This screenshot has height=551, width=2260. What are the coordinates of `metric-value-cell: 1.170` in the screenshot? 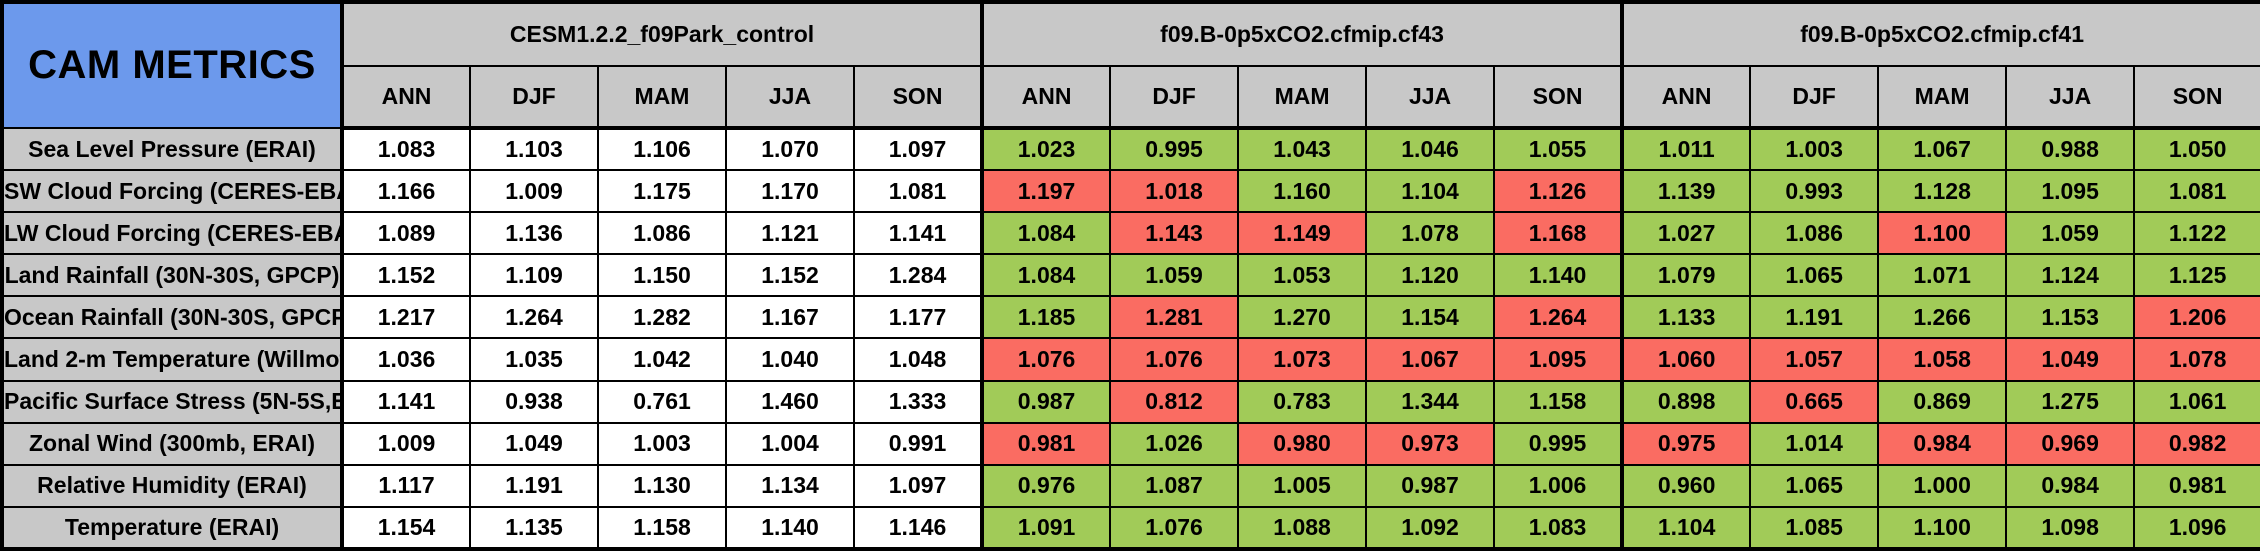 It's located at (790, 191).